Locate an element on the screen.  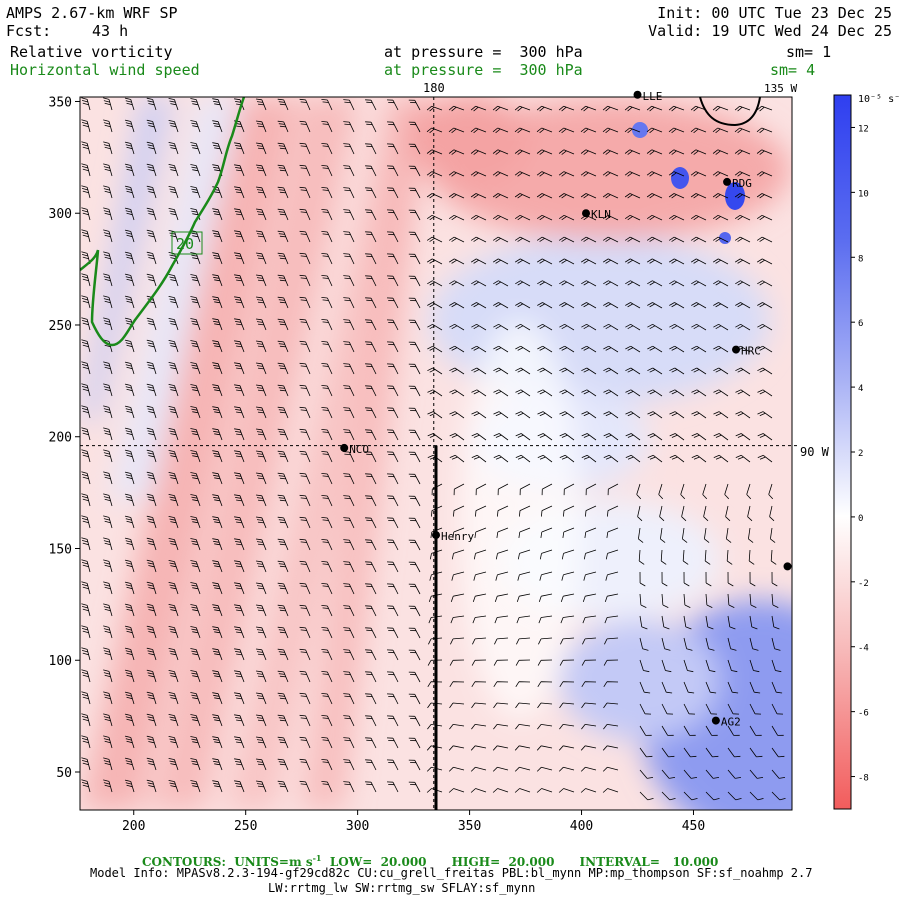
y-tick-label-2: 250 is located at coordinates (60, 326).